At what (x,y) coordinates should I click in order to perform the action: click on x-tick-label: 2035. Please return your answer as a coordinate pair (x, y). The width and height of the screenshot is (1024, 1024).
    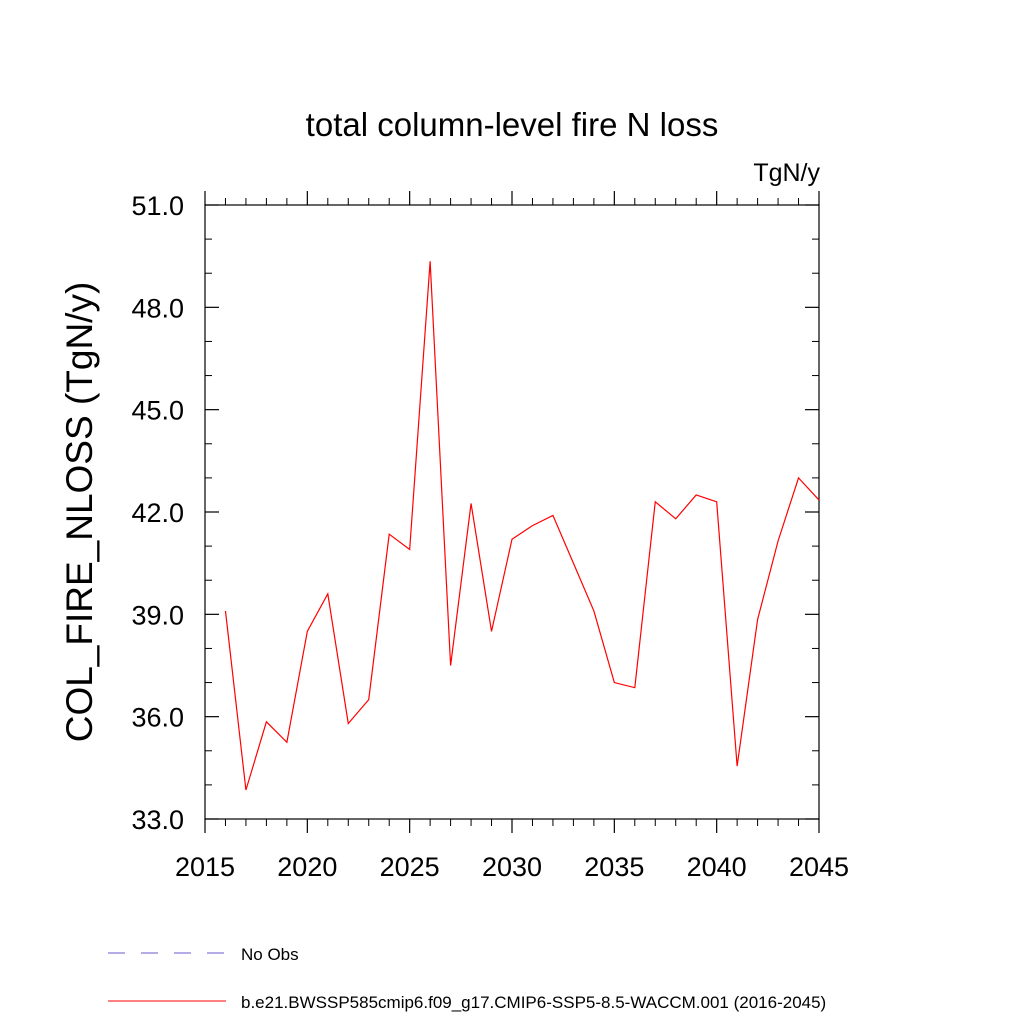
    Looking at the image, I should click on (614, 867).